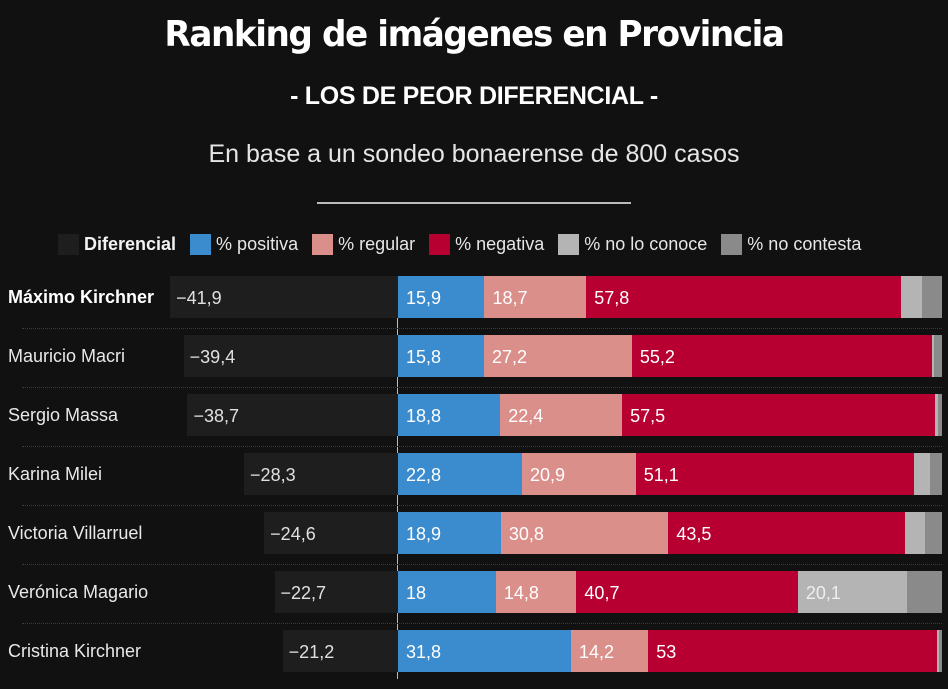 This screenshot has width=948, height=689. I want to click on category-label: Karina Milei, so click(55, 474).